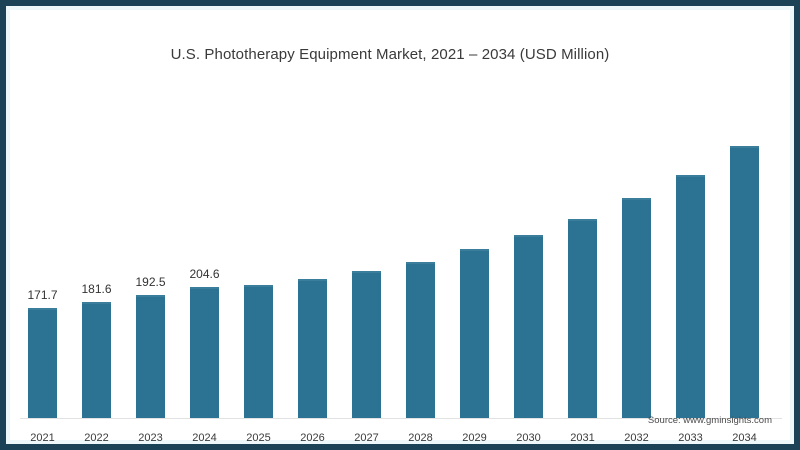 The height and width of the screenshot is (450, 800). I want to click on x-axis-line, so click(401, 418).